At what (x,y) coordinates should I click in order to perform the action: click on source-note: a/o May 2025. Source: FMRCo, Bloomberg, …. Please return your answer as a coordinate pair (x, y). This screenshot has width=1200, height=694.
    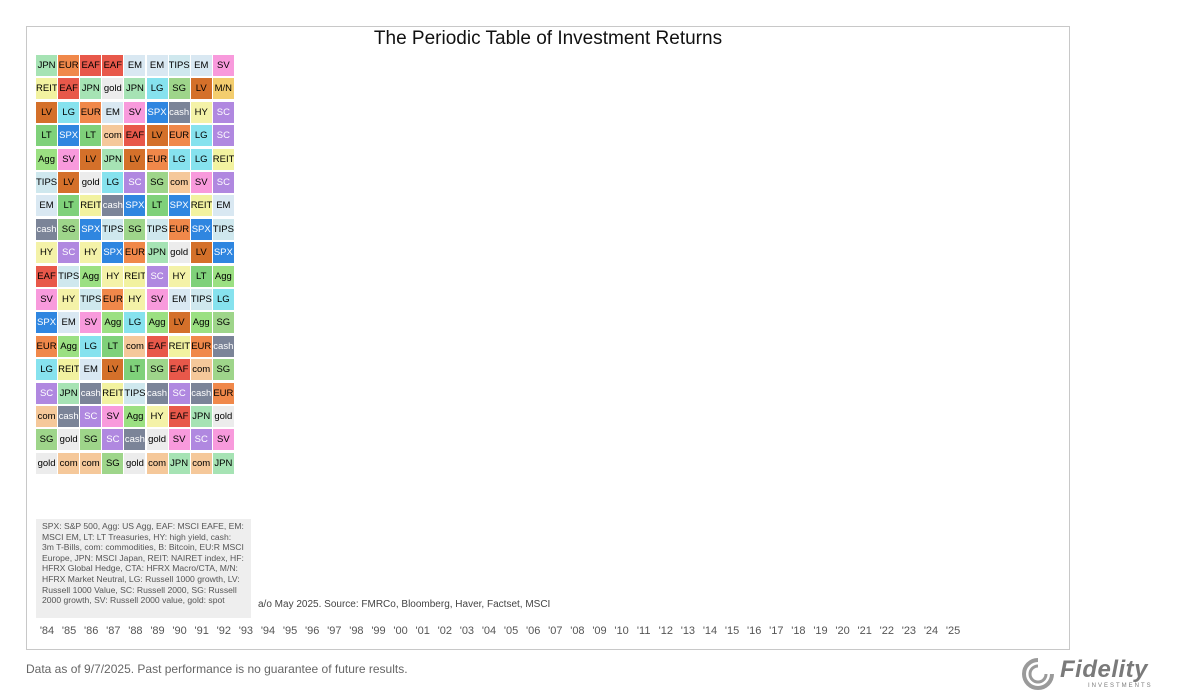
    Looking at the image, I should click on (404, 604).